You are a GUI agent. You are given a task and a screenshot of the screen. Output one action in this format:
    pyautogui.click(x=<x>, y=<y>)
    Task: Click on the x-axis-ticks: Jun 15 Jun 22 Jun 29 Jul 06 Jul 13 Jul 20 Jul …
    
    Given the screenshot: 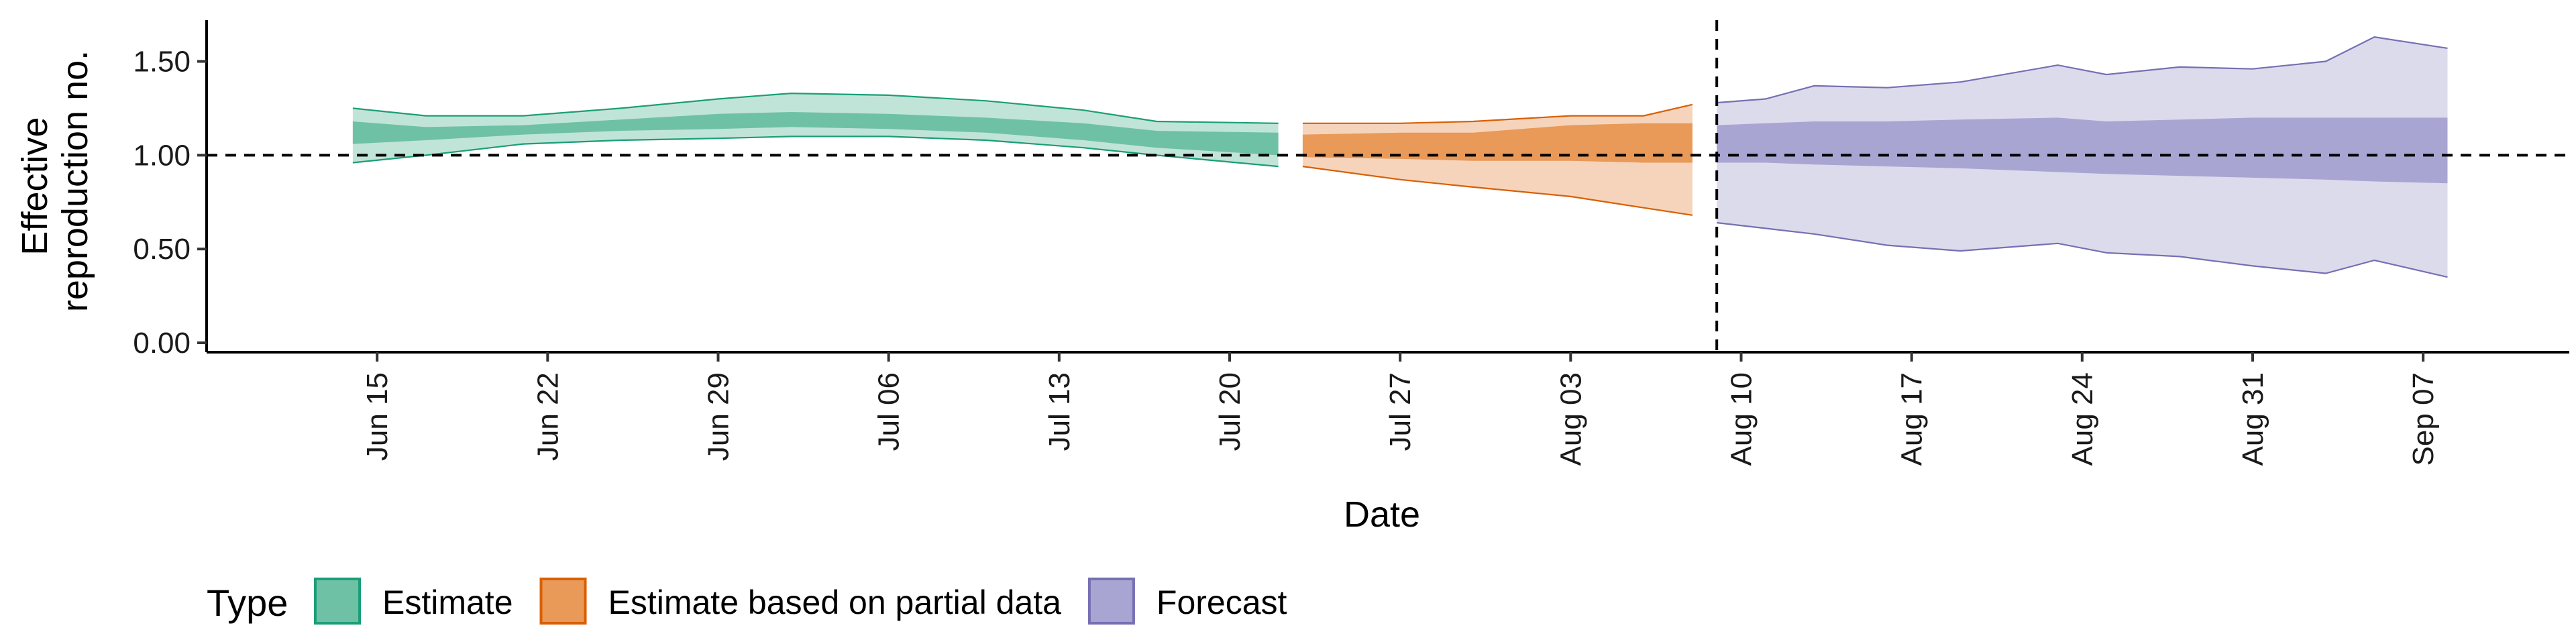 What is the action you would take?
    pyautogui.click(x=1400, y=409)
    